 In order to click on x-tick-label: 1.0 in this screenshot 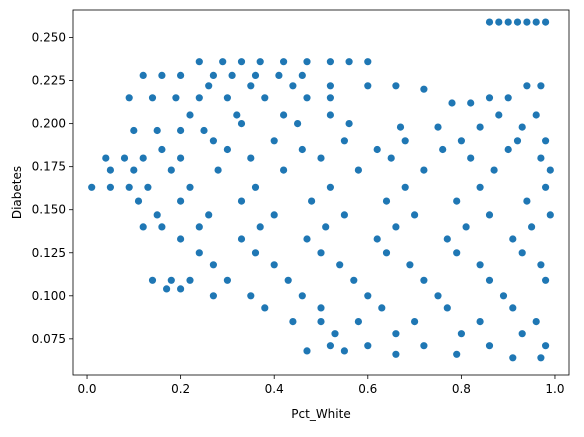, I will do `click(554, 389)`.